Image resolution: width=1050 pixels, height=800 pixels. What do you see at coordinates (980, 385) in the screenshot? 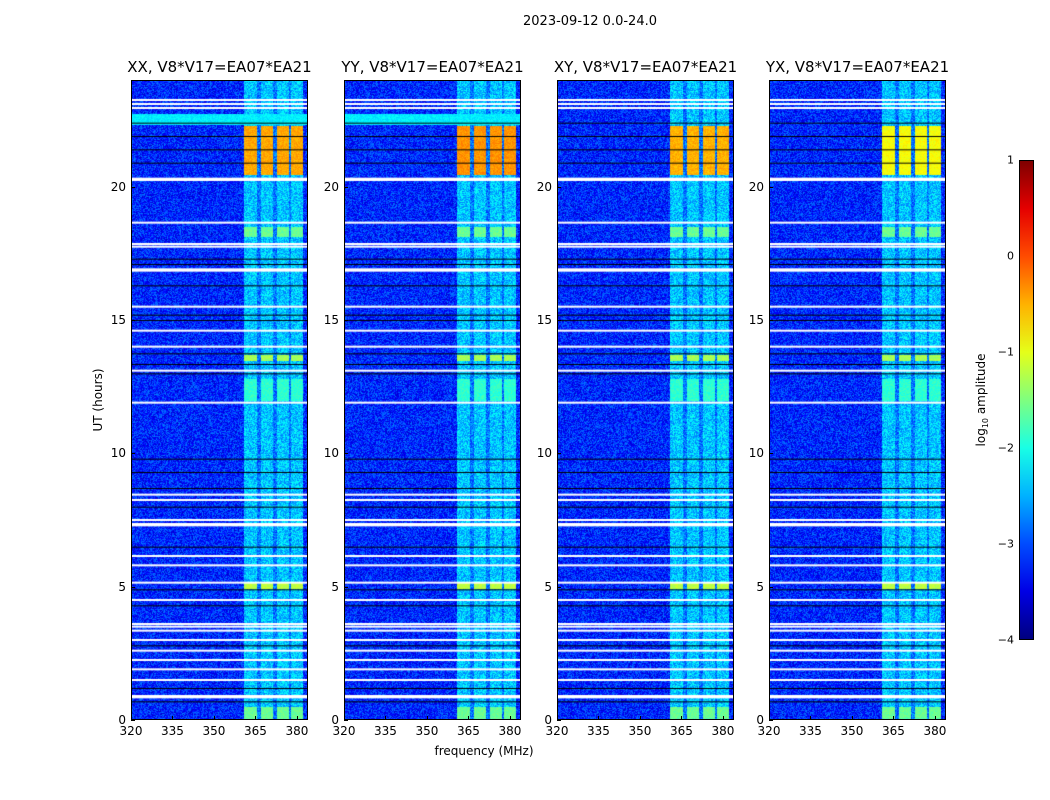
I see `colorbar-label-rest: amplitude` at bounding box center [980, 385].